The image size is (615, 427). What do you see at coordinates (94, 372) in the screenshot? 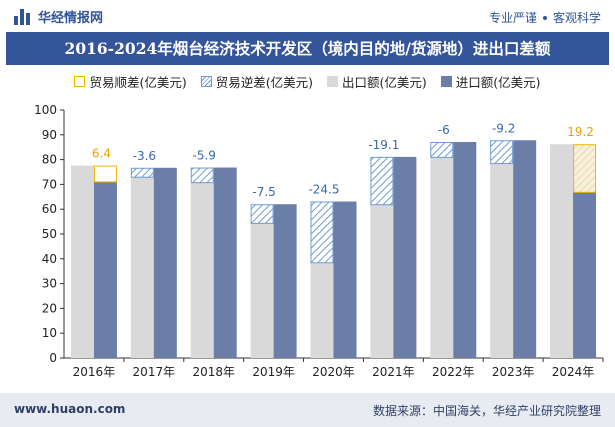
I see `x-tick-label: 2016年` at bounding box center [94, 372].